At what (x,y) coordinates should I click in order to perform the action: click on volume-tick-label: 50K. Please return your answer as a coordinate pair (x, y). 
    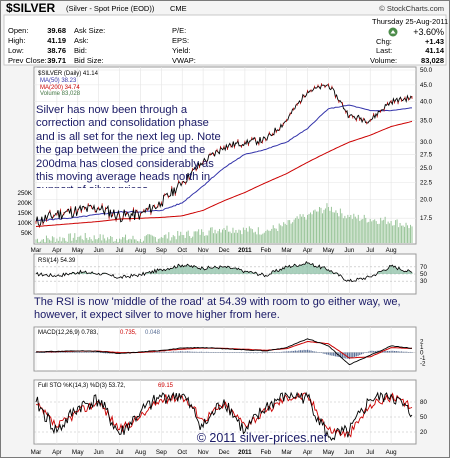
    Looking at the image, I should click on (27, 233).